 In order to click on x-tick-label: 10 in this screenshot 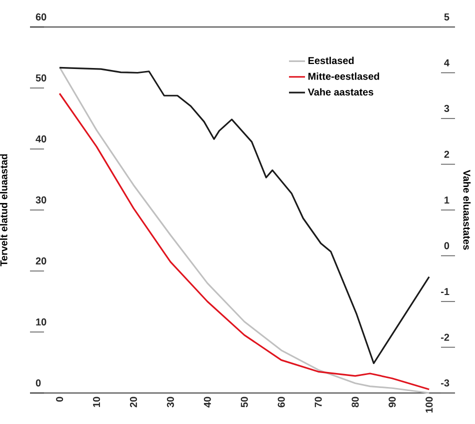, I will do `click(96, 401)`.